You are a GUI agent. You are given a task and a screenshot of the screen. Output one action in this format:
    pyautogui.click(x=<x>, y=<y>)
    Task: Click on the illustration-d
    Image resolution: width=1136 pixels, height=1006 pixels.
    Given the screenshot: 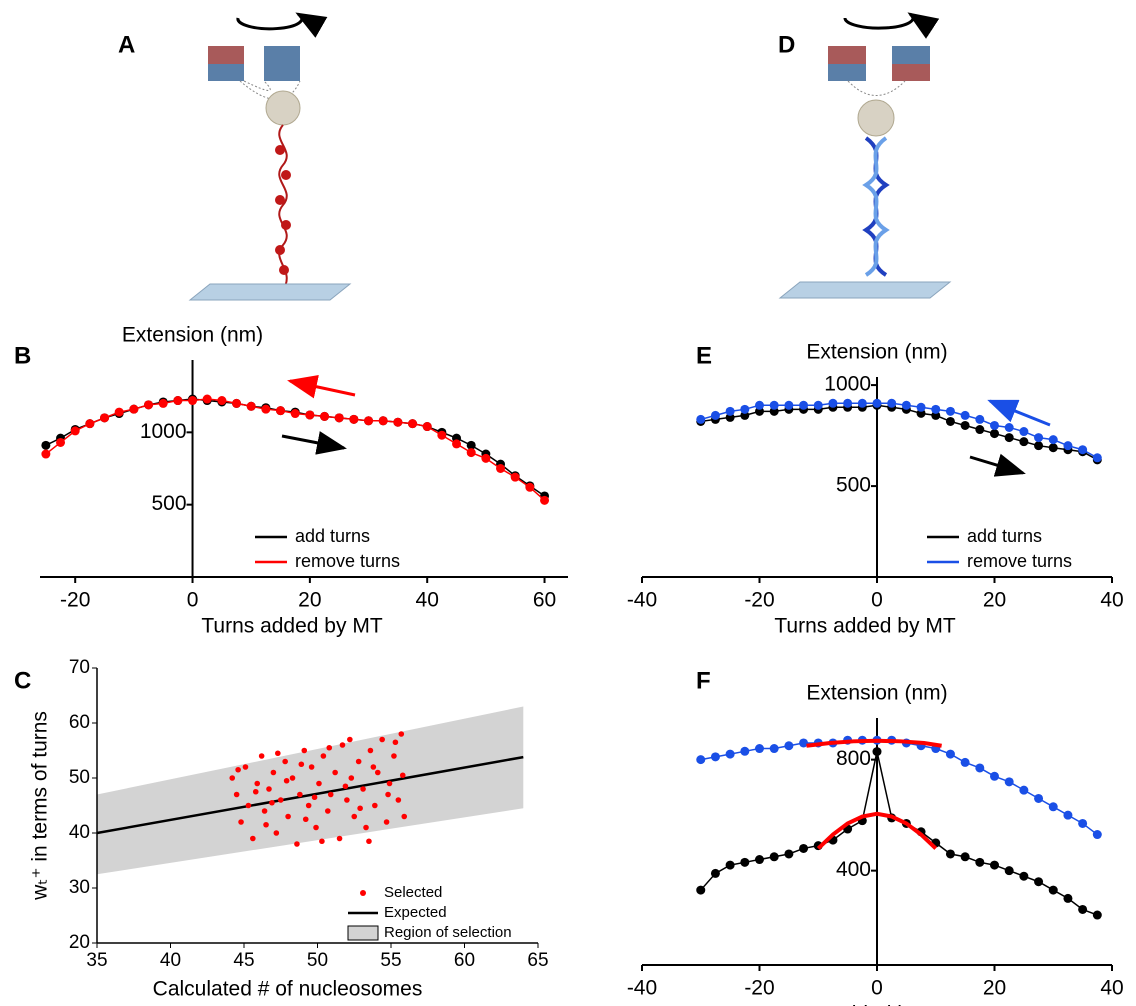 What is the action you would take?
    pyautogui.click(x=865, y=155)
    